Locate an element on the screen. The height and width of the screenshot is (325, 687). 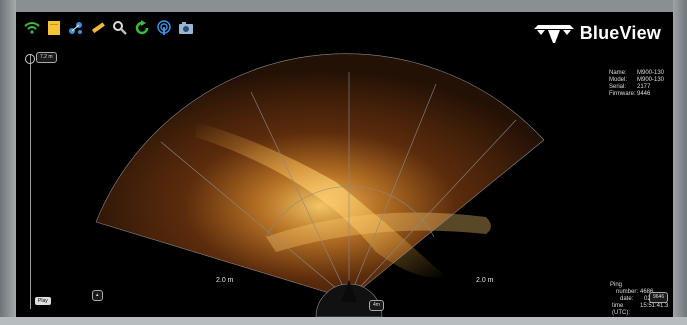
name-value: M900-130 is located at coordinates (651, 73).